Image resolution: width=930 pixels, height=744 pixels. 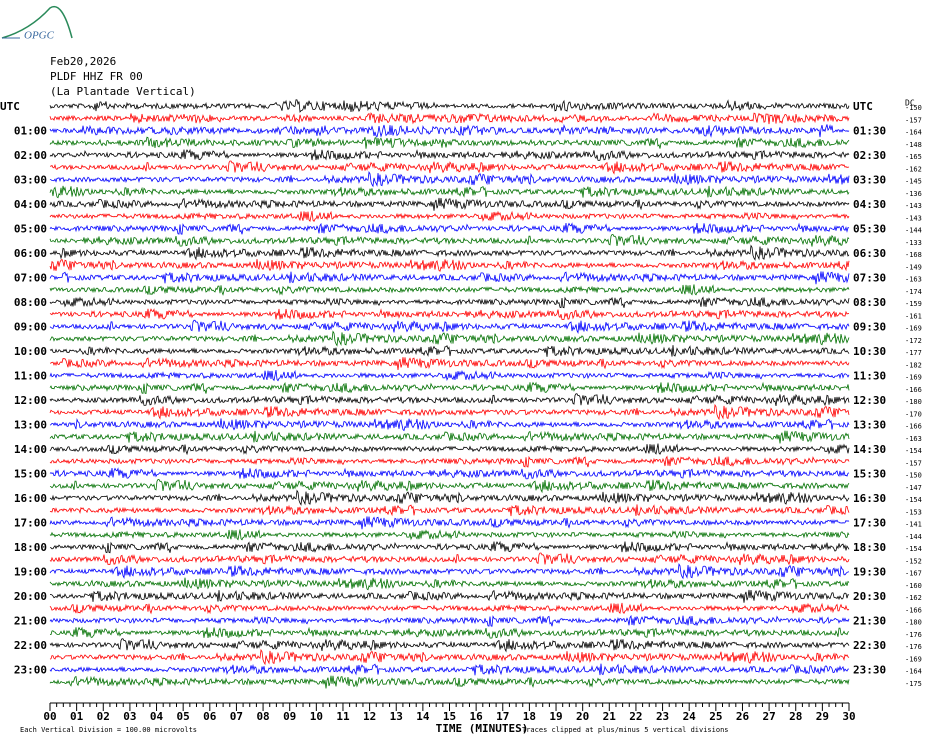 What do you see at coordinates (30, 204) in the screenshot?
I see `left-time-label: 04:00` at bounding box center [30, 204].